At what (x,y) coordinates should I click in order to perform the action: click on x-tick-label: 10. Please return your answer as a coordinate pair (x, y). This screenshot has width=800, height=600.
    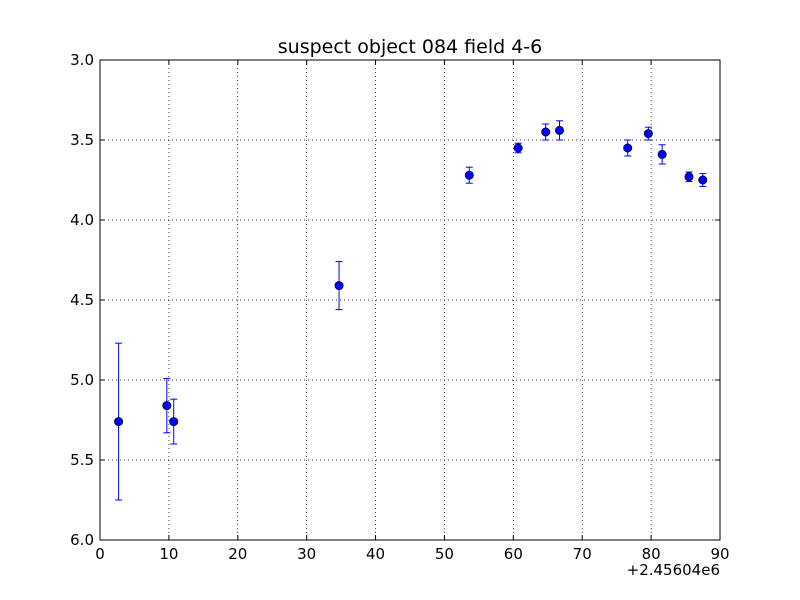
    Looking at the image, I should click on (168, 554).